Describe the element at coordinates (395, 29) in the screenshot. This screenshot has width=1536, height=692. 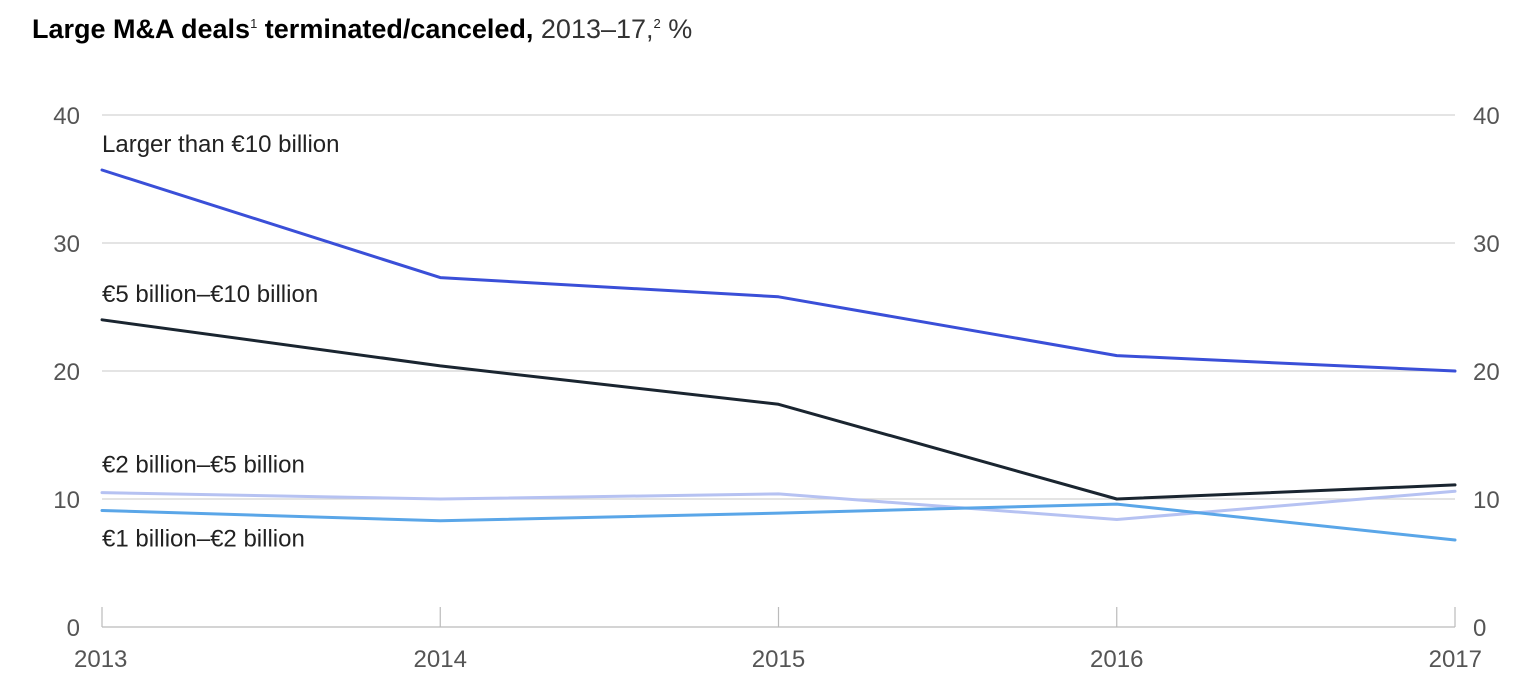
I see `title-middle: terminated/canceled,` at that location.